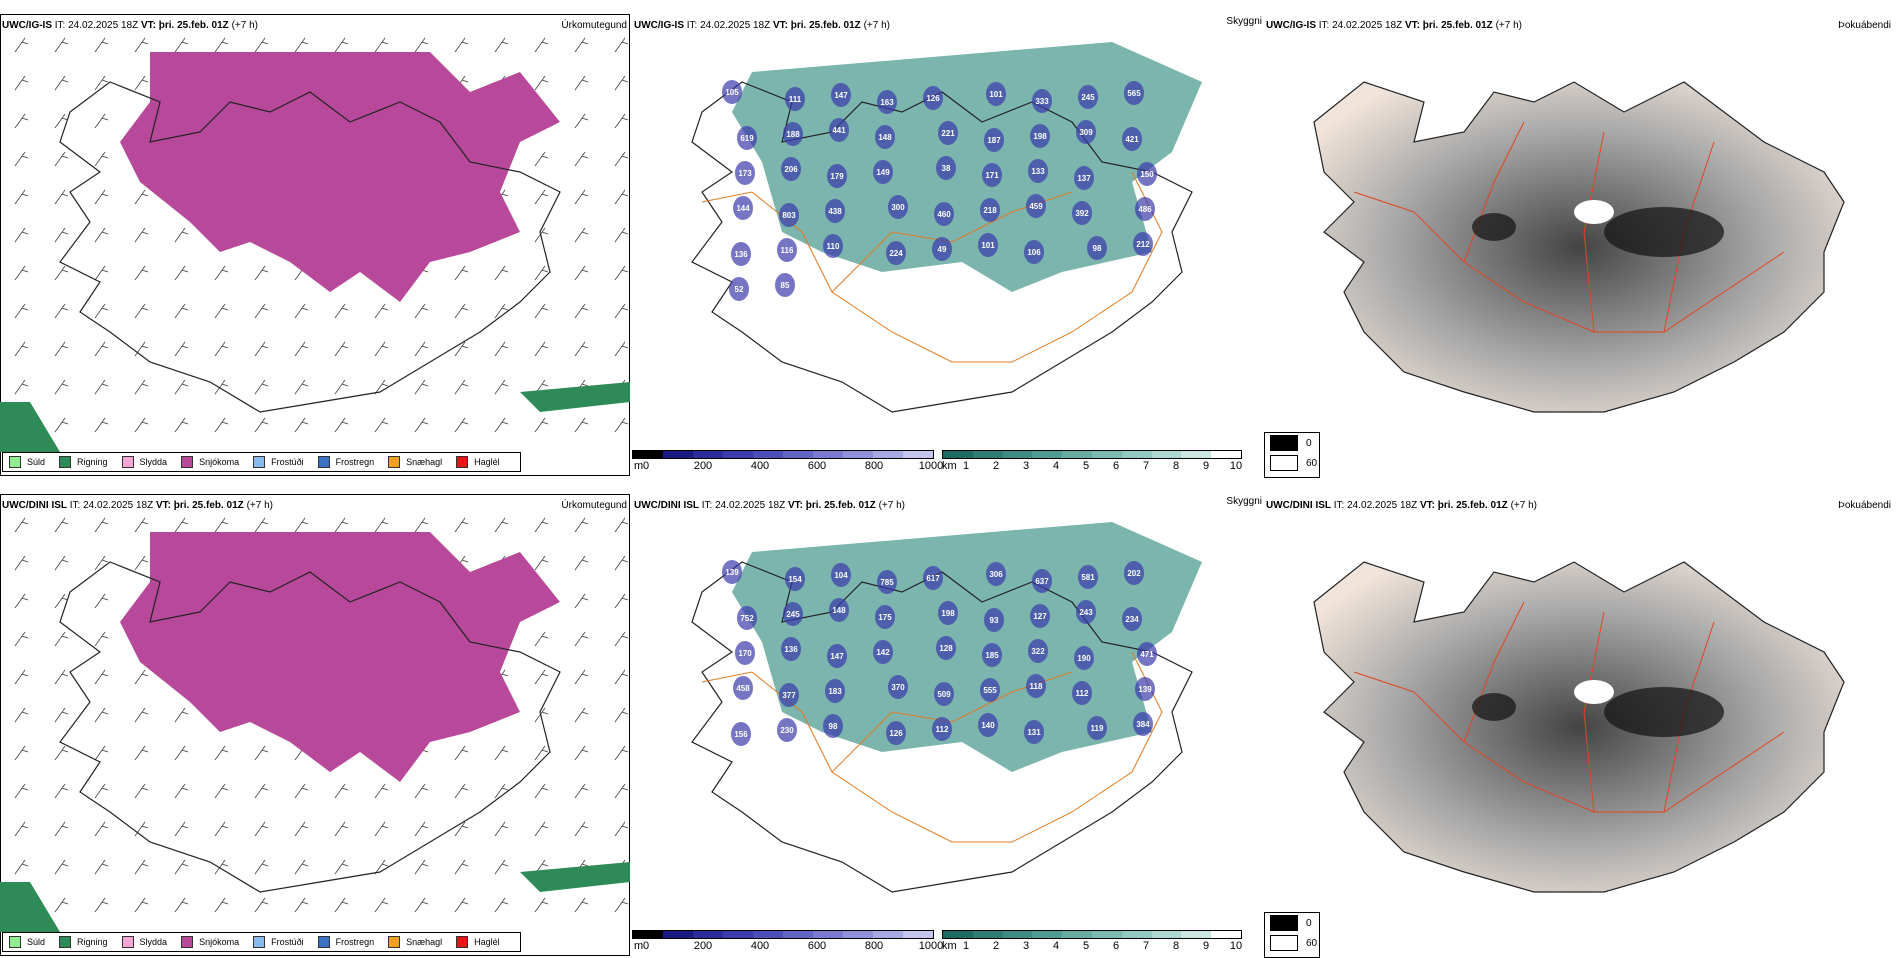 This screenshot has height=958, width=1900. I want to click on legend-item: Haglél, so click(478, 462).